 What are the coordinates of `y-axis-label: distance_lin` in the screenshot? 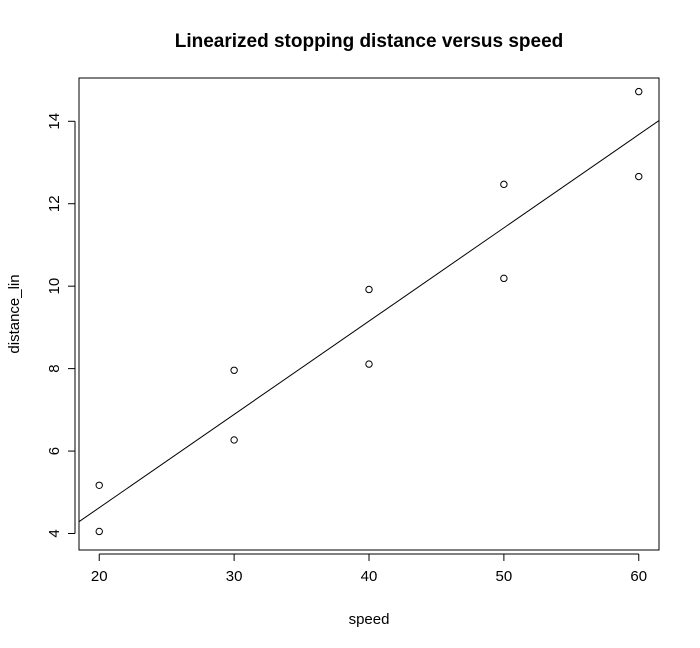 It's located at (14, 313).